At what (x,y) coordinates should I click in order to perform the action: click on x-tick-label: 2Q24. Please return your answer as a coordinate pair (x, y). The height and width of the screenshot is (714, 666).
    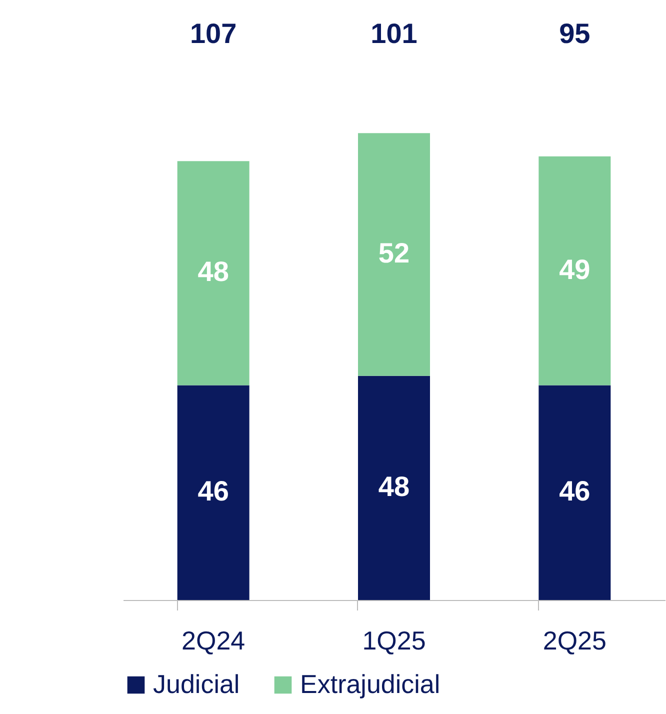
    Looking at the image, I should click on (214, 641).